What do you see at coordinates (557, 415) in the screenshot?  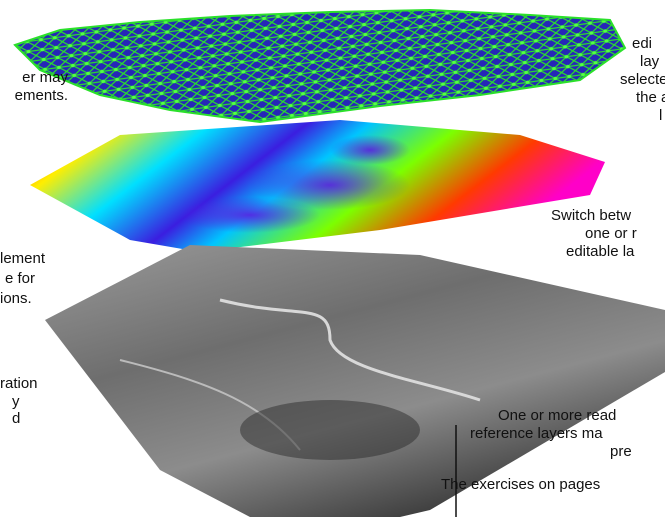 I see `caption: One or more read` at bounding box center [557, 415].